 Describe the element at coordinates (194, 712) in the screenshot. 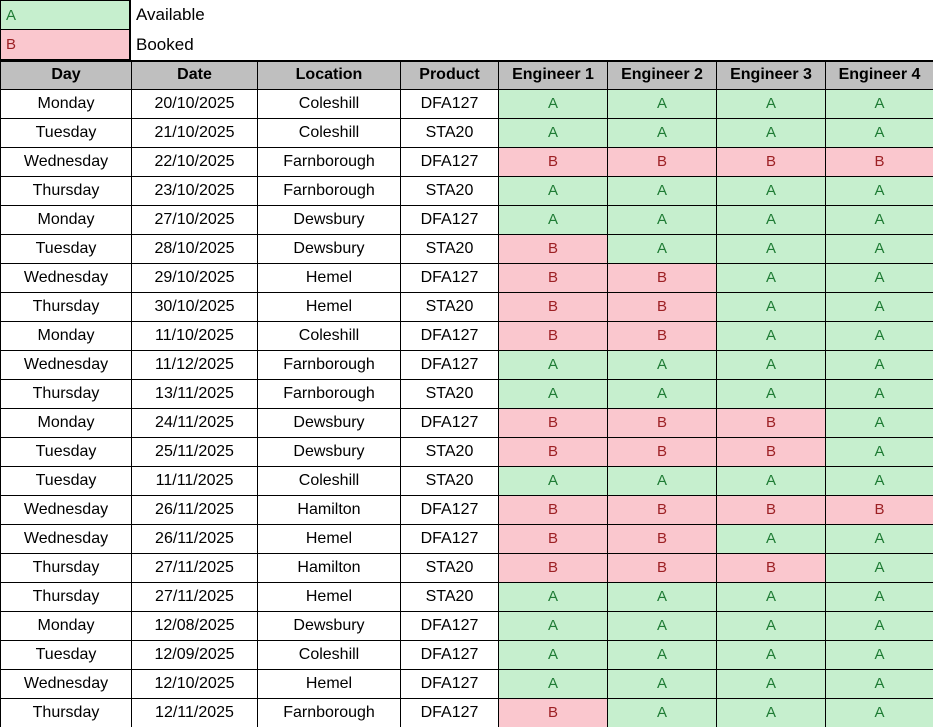

I see `cell-date: 12/11/2025` at that location.